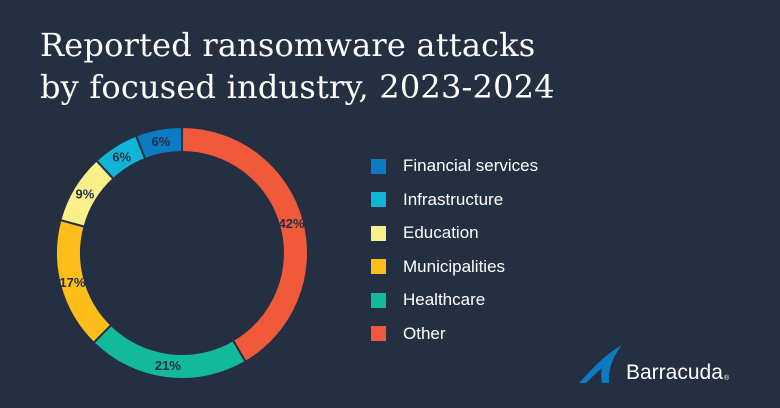 Image resolution: width=780 pixels, height=408 pixels. Describe the element at coordinates (161, 141) in the screenshot. I see `data-label-financial-services: 6%` at that location.